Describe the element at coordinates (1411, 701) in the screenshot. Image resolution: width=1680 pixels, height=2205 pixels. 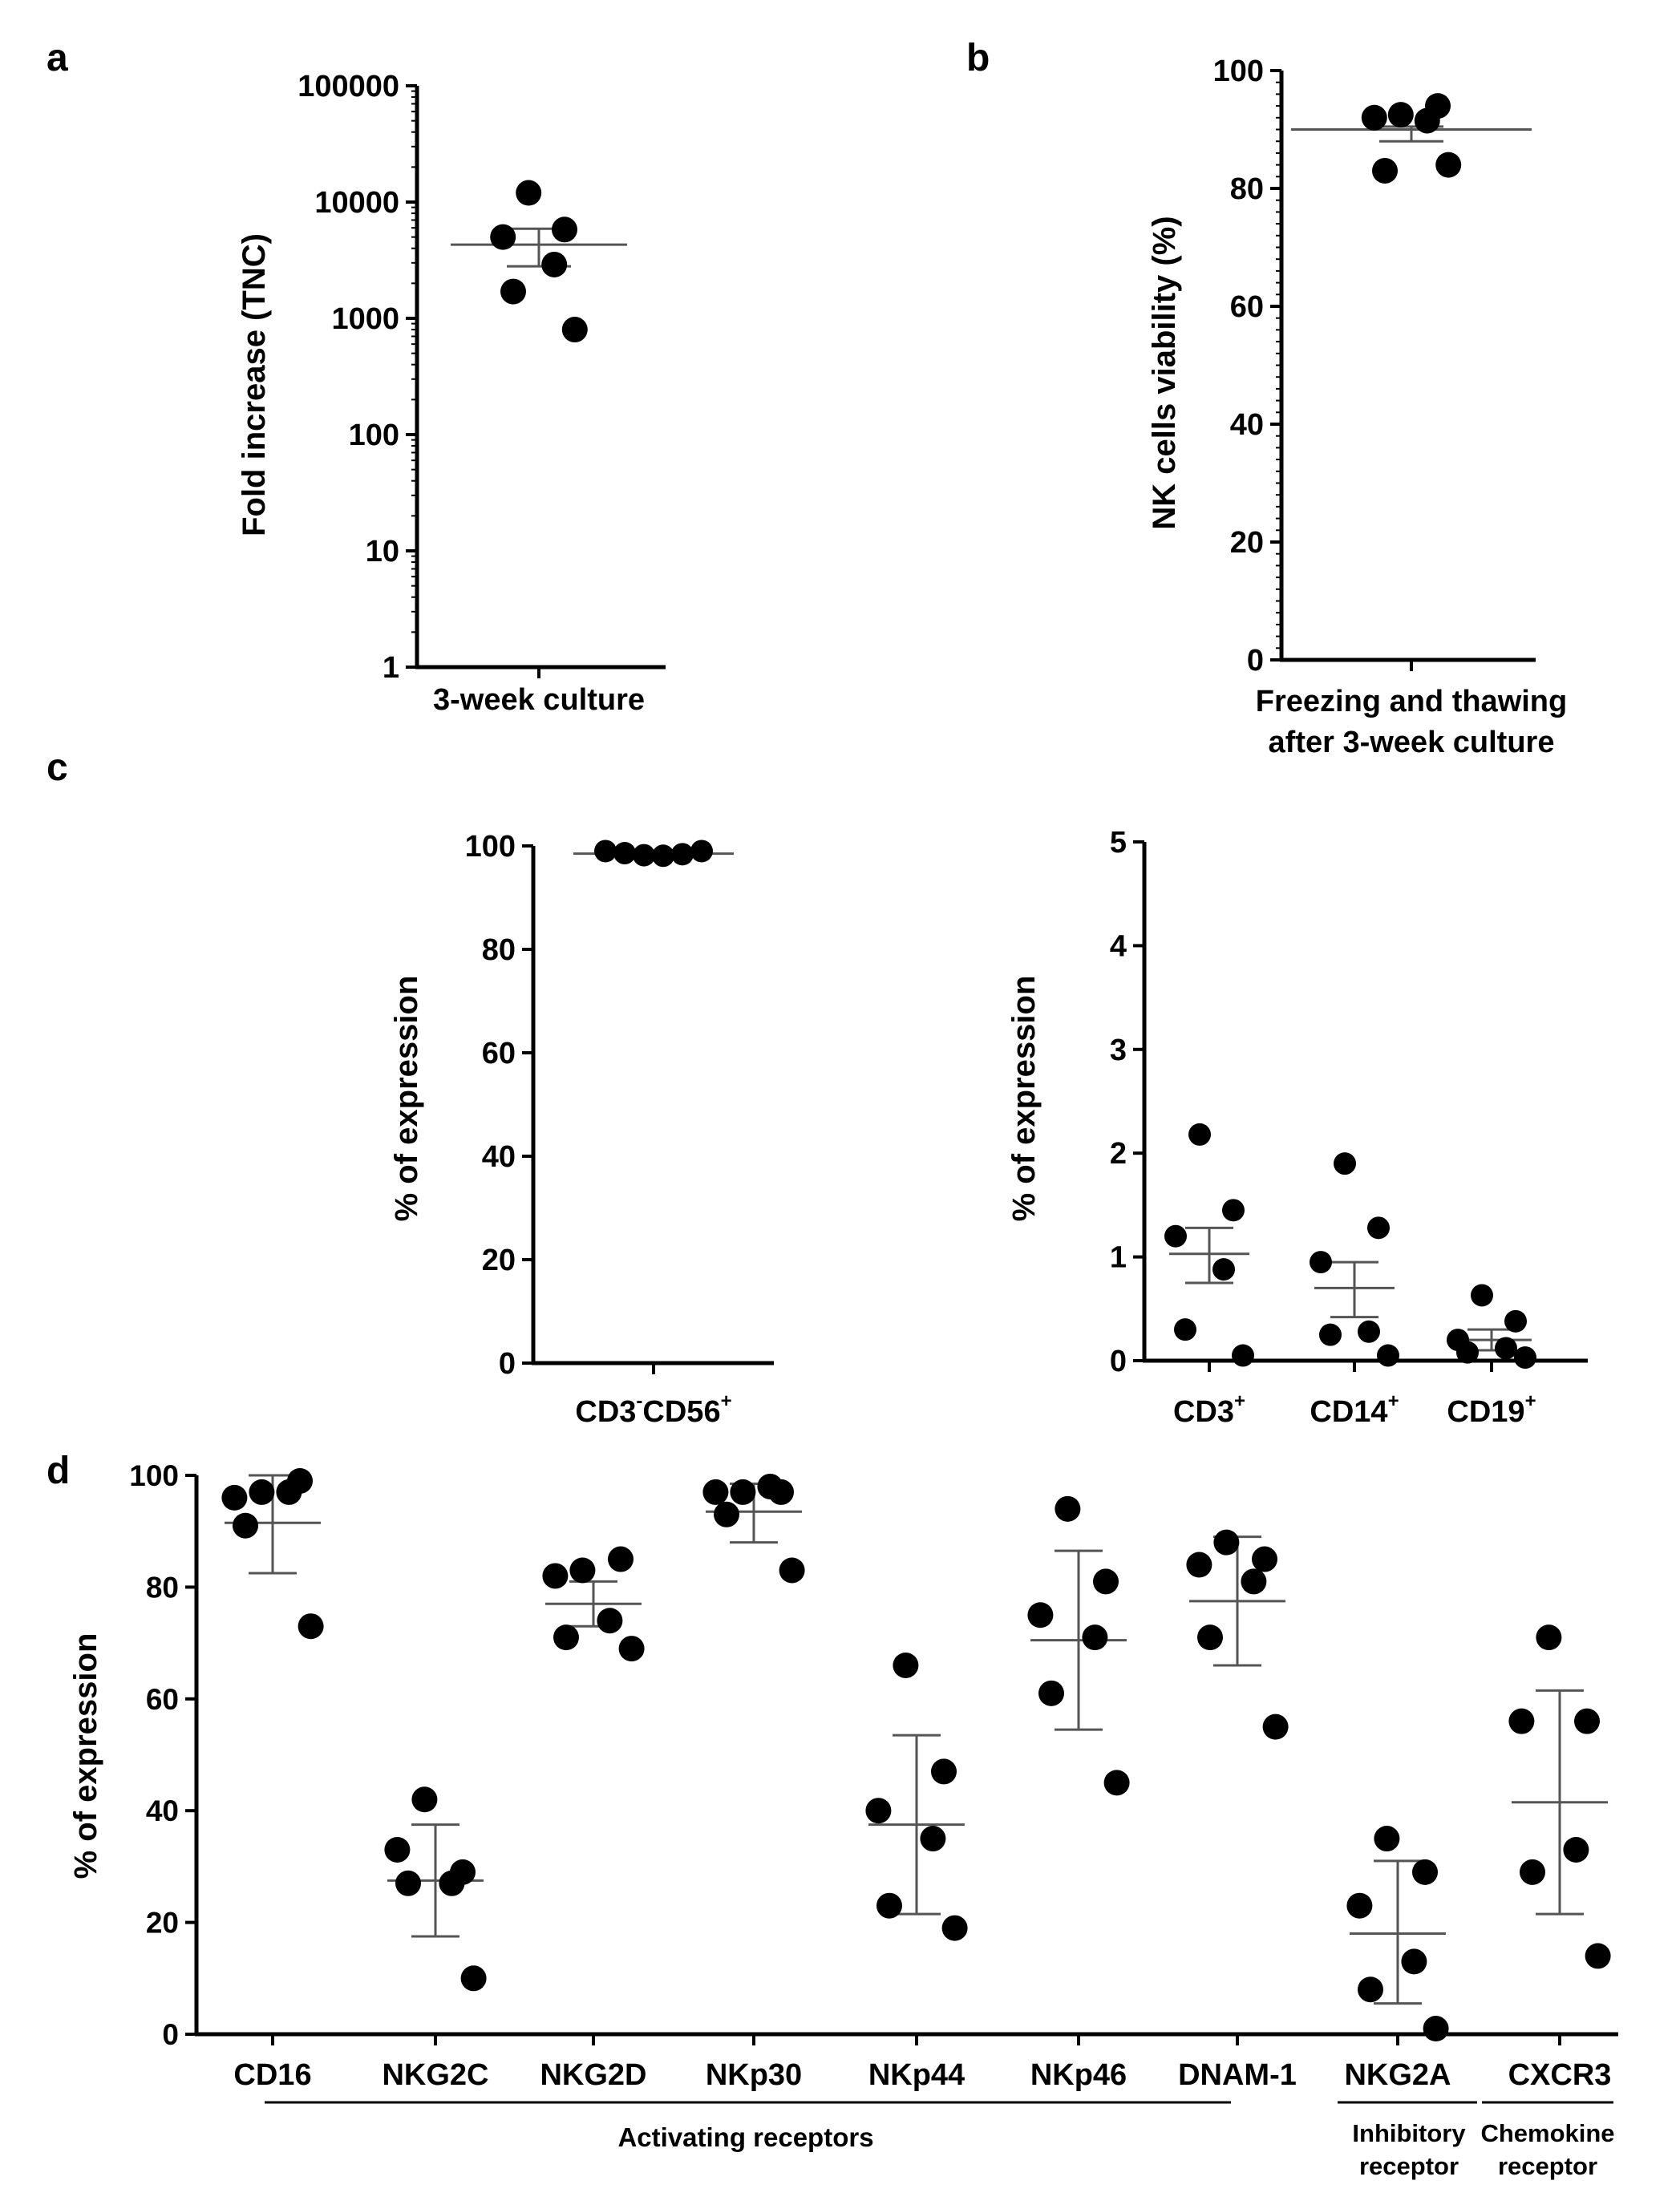
I see `x-axis-label-b-line1: Freezing and thawing` at that location.